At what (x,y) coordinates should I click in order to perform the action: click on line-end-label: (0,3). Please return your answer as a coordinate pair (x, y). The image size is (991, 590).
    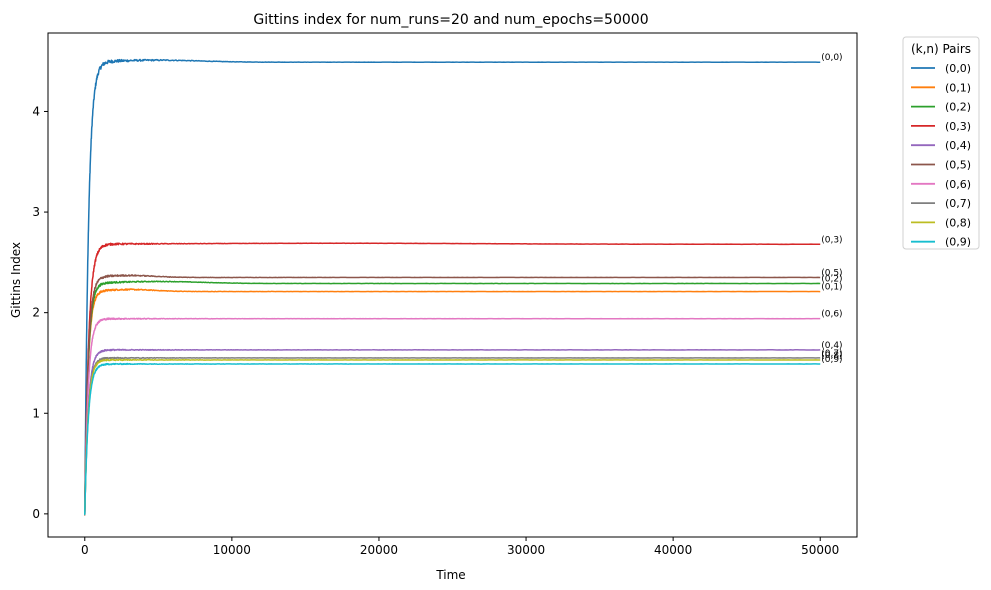
    Looking at the image, I should click on (831, 240).